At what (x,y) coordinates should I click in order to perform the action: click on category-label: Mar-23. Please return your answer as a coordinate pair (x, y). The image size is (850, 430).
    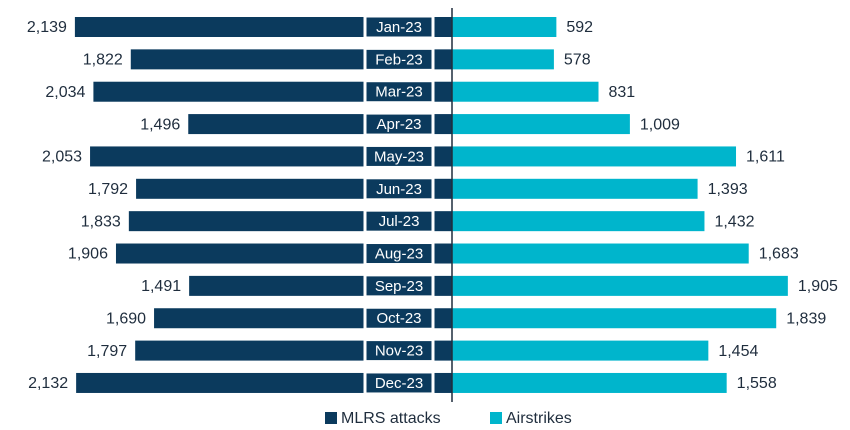
    Looking at the image, I should click on (399, 92).